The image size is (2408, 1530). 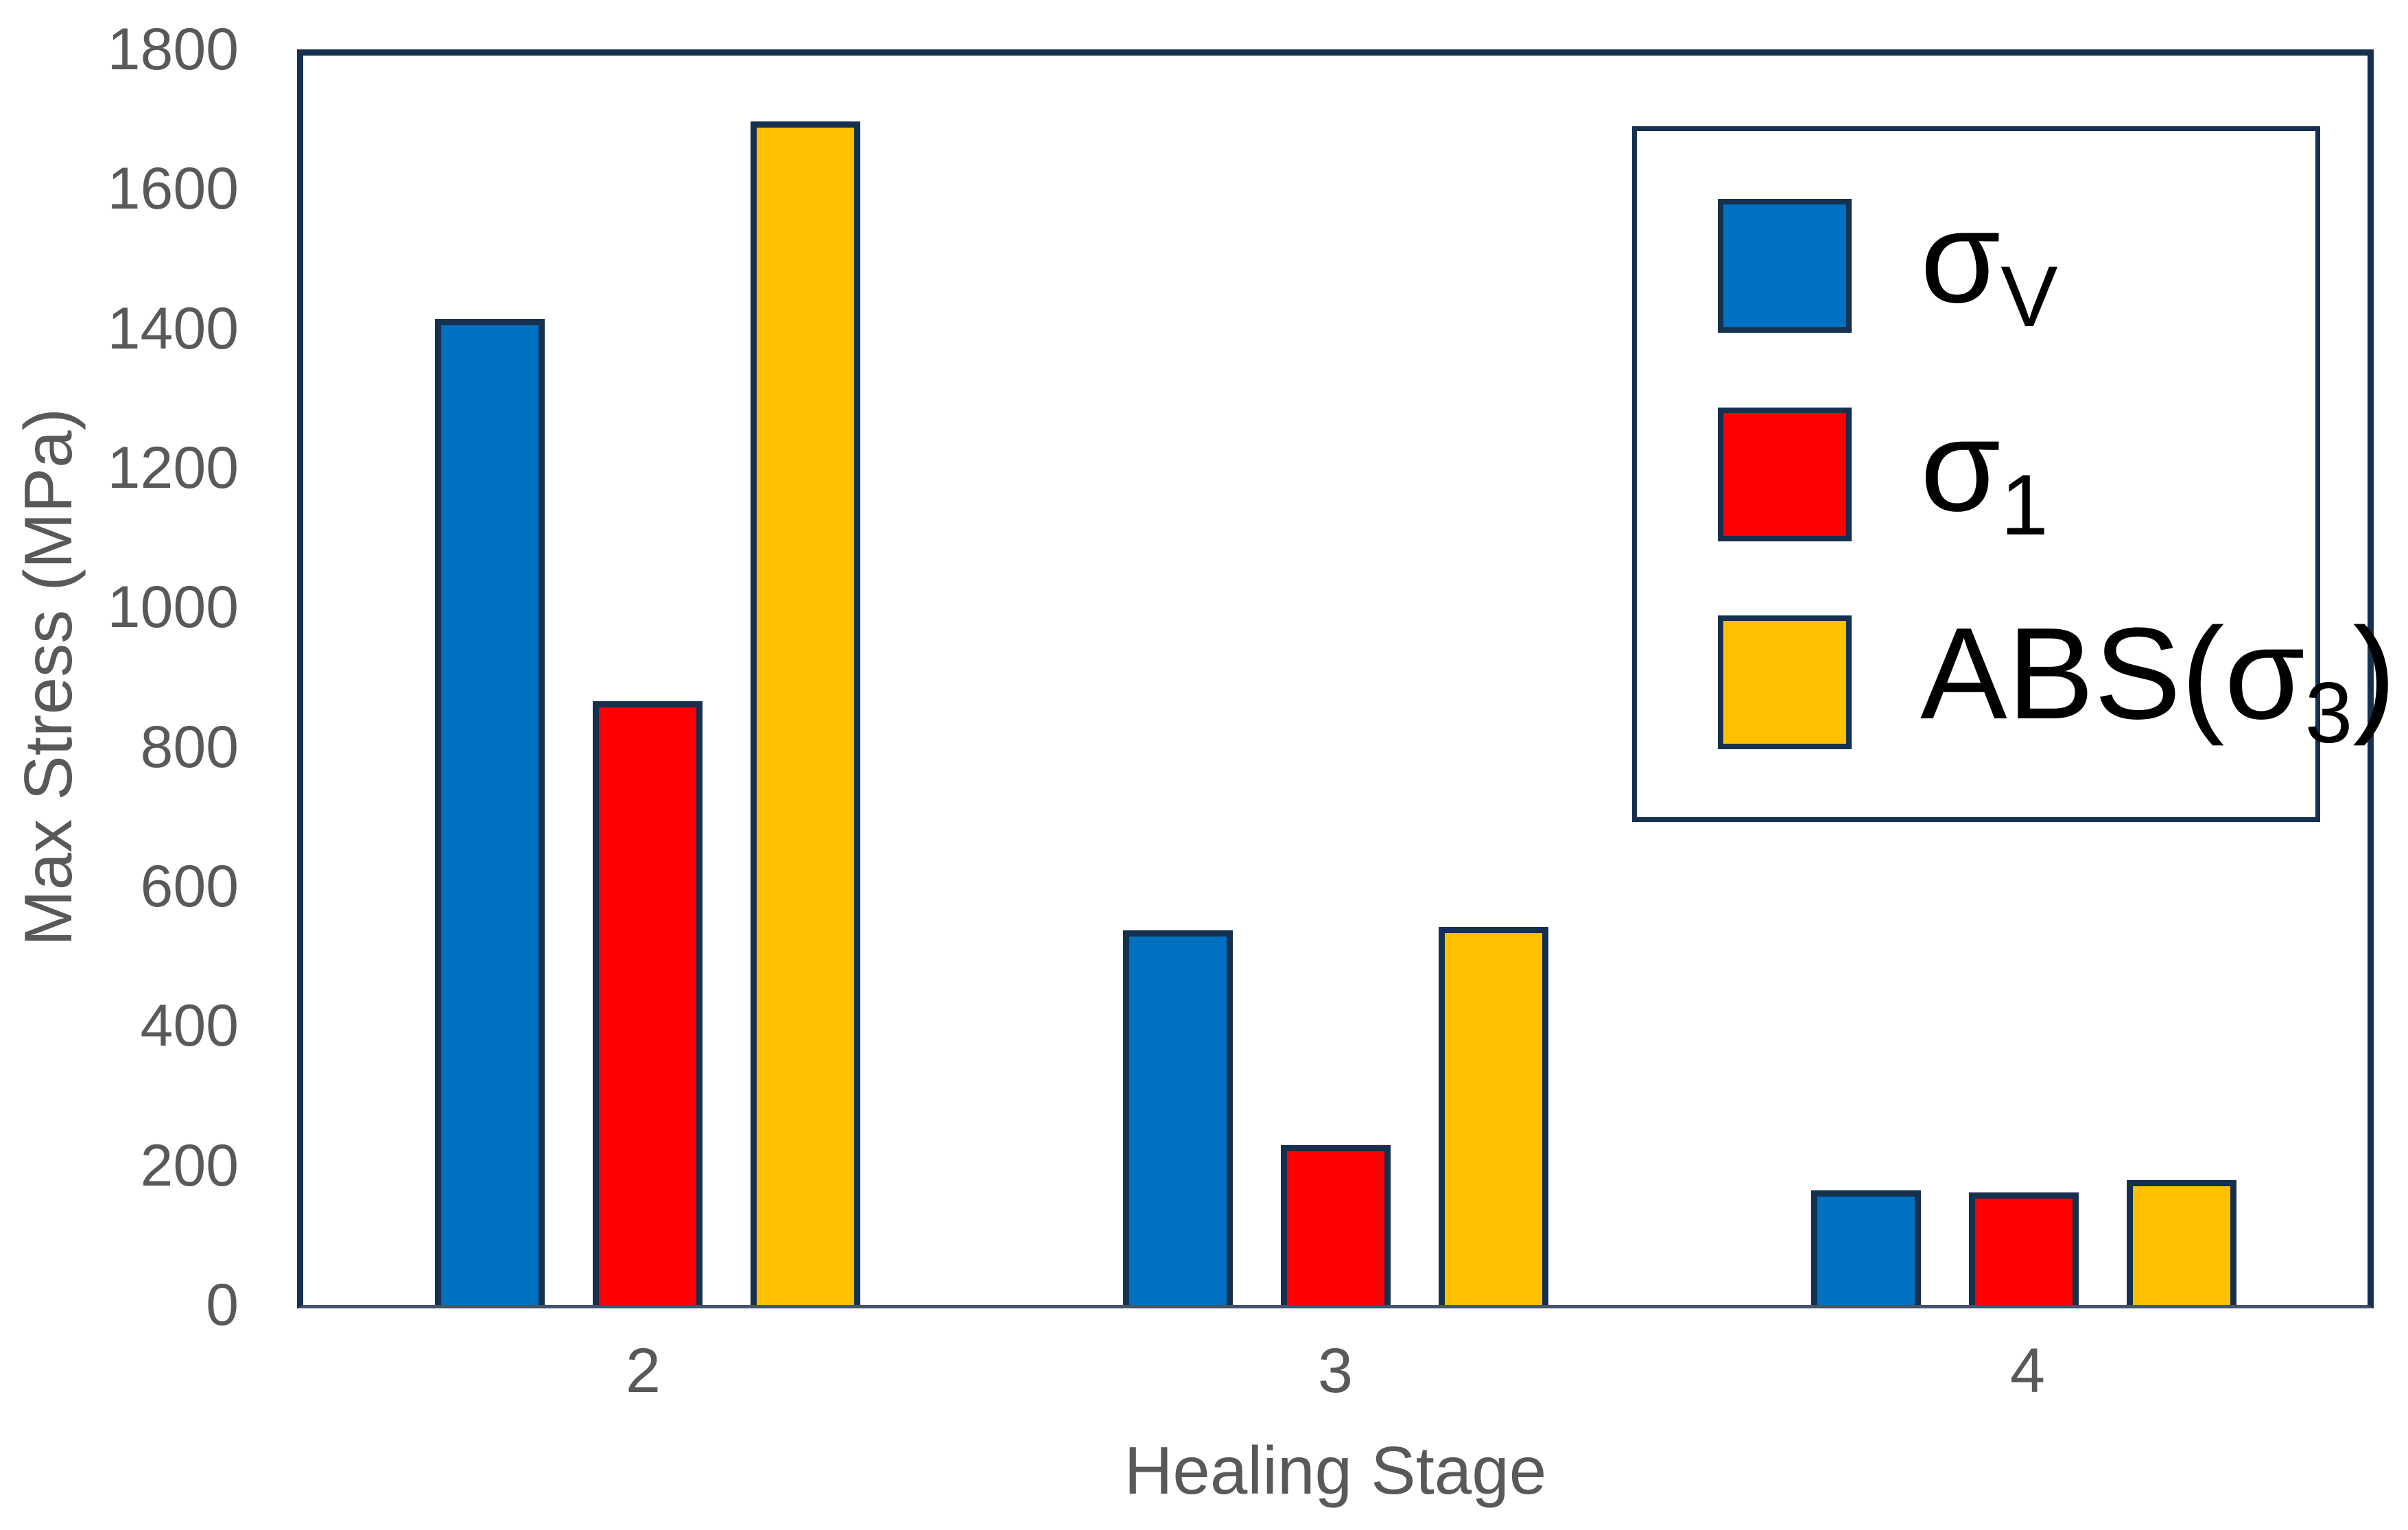 What do you see at coordinates (173, 49) in the screenshot?
I see `y-tick-label-1800: 1800` at bounding box center [173, 49].